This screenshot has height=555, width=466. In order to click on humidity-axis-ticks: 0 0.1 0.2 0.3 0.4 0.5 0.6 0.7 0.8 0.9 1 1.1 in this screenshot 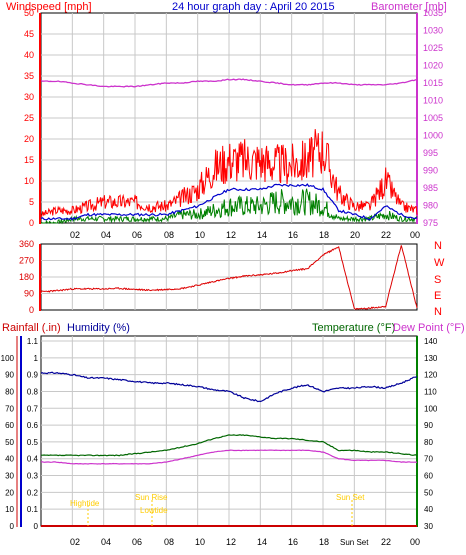, I will do `click(33, 434)`.